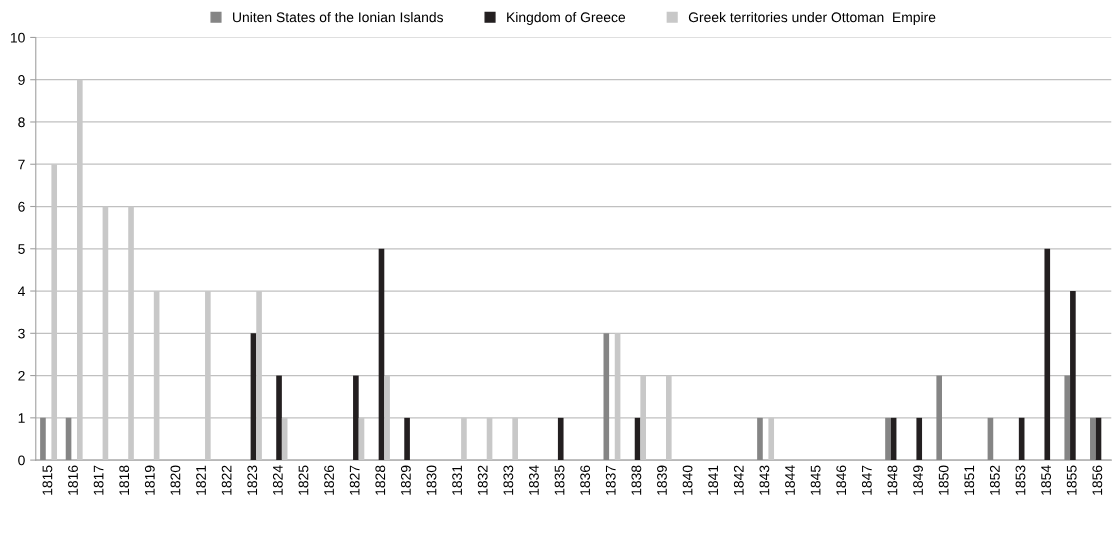 Image resolution: width=1118 pixels, height=535 pixels. What do you see at coordinates (918, 480) in the screenshot?
I see `x-tick-label: 1849` at bounding box center [918, 480].